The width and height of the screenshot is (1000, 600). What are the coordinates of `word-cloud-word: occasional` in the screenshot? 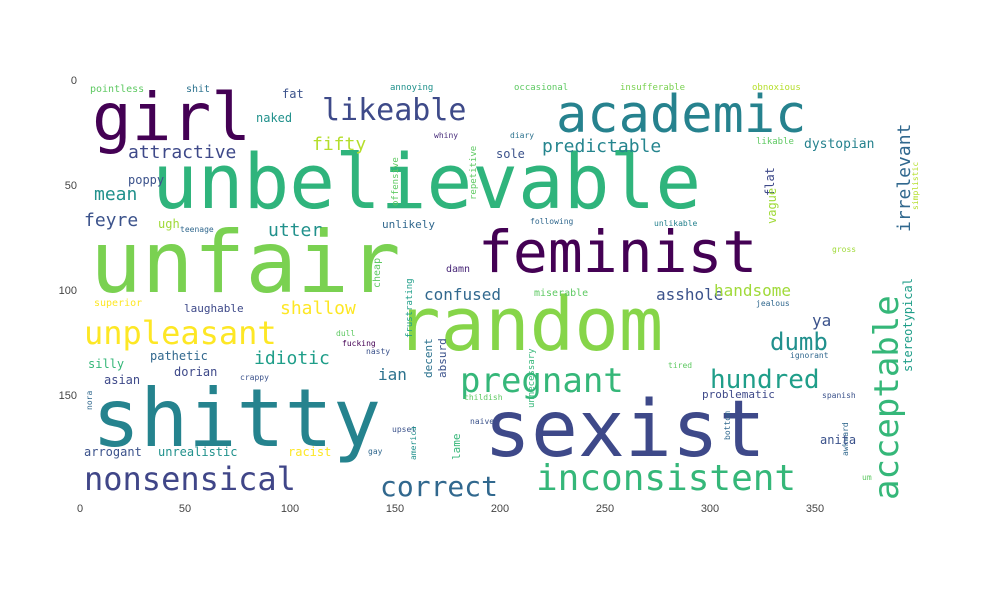 It's located at (541, 88).